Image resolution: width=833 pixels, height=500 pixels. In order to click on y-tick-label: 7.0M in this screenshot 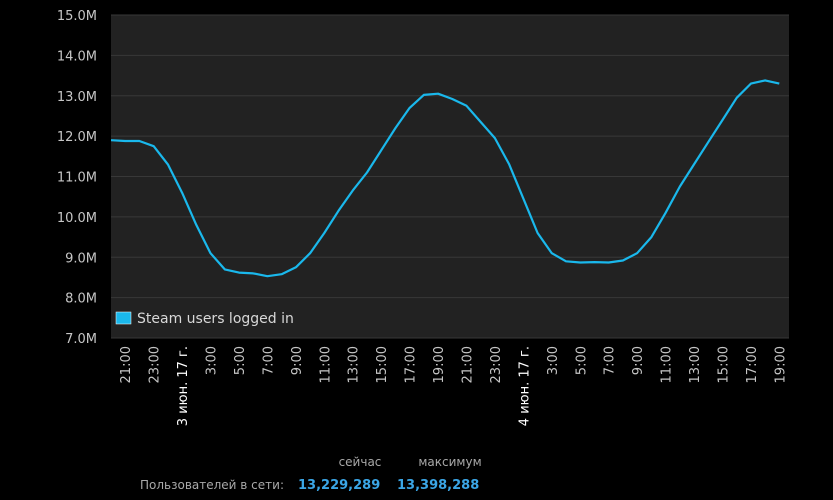, I will do `click(81, 339)`.